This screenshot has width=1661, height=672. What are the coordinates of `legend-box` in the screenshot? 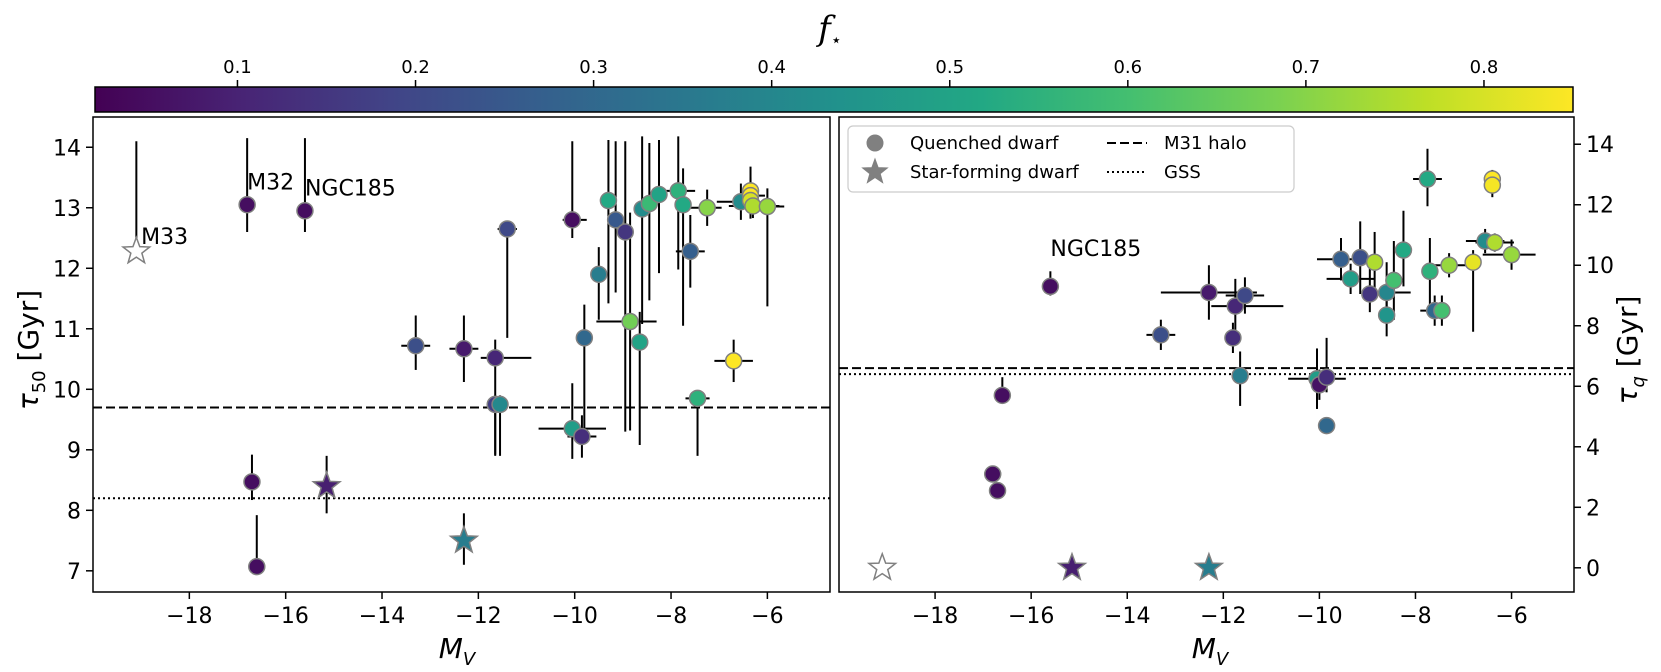 It's located at (1071, 159).